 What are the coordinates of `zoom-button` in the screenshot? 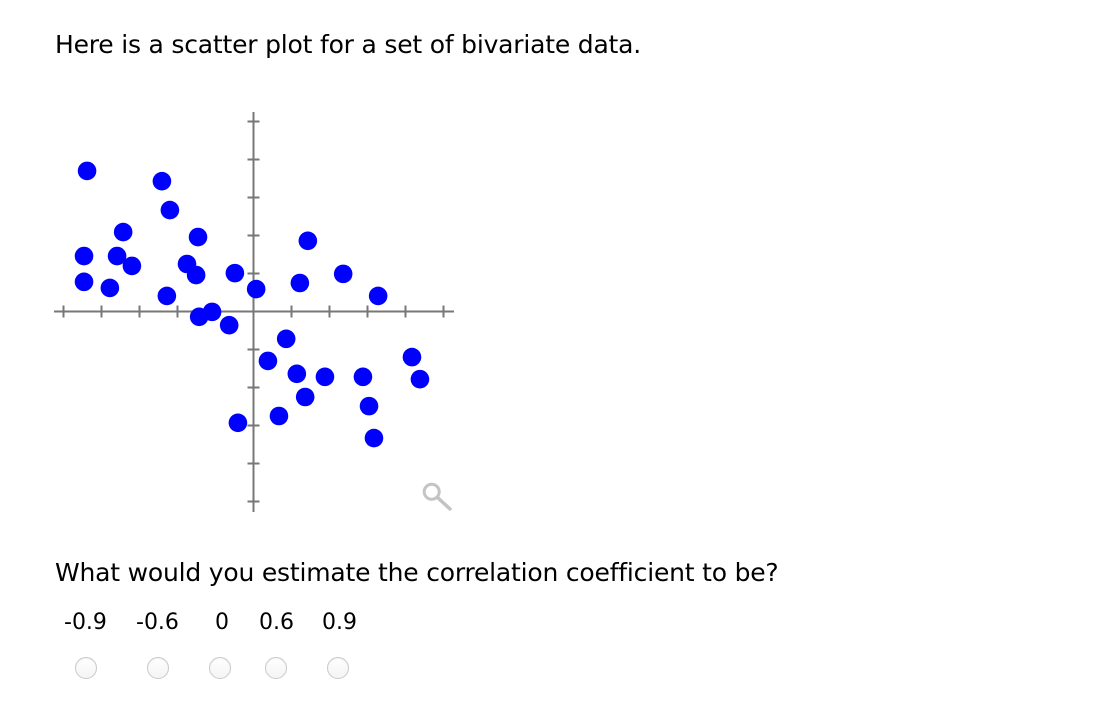 It's located at (437, 496).